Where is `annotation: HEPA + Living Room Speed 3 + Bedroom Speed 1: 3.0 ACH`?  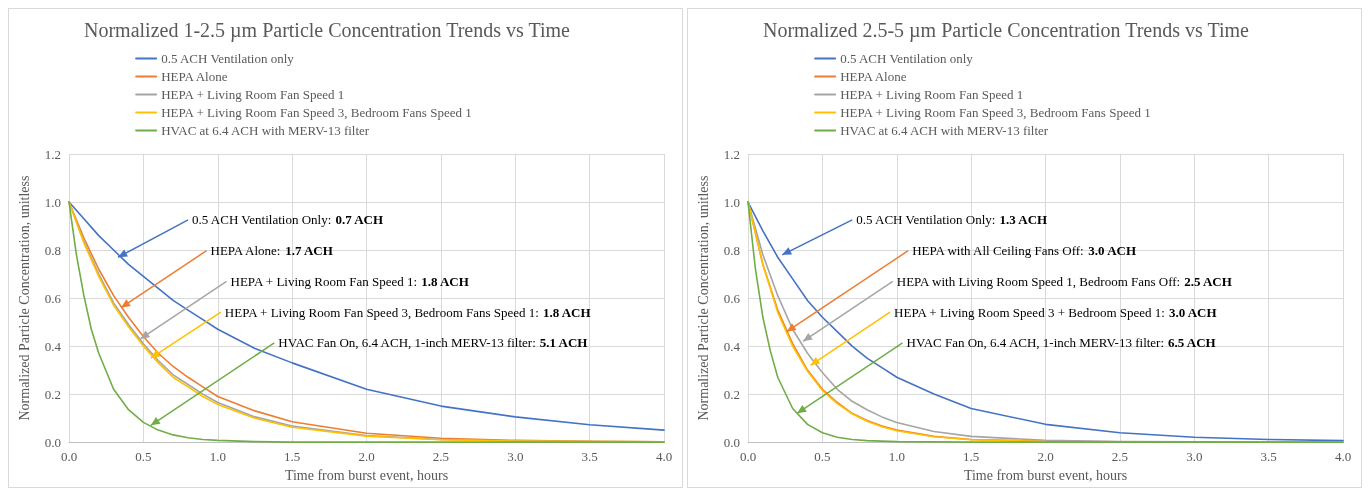 annotation: HEPA + Living Room Speed 3 + Bedroom Speed 1: 3.0 ACH is located at coordinates (1055, 312).